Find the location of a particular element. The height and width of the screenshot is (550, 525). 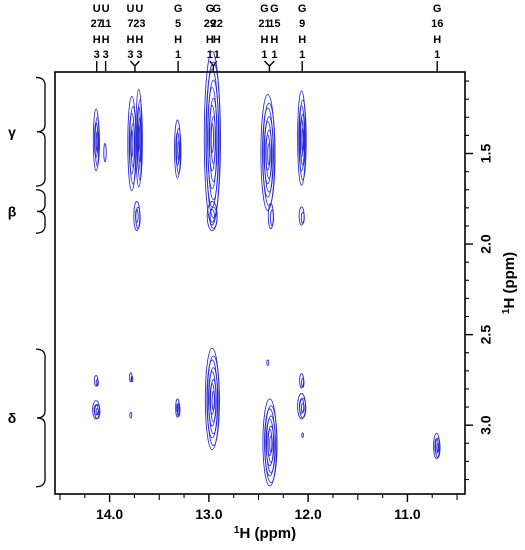

y-tick-label: 1.5 is located at coordinates (486, 154).